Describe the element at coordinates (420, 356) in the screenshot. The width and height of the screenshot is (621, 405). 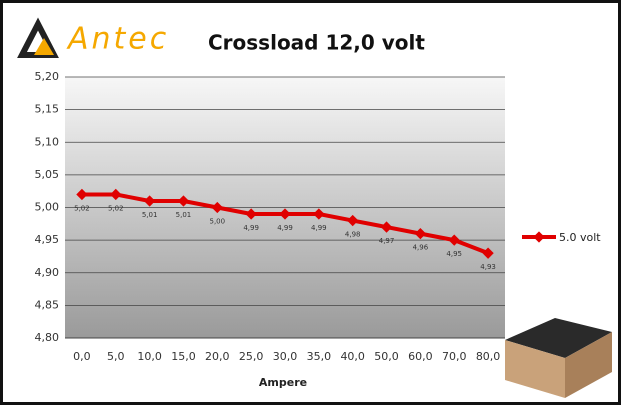
I see `x-tick-label: 60,0` at that location.